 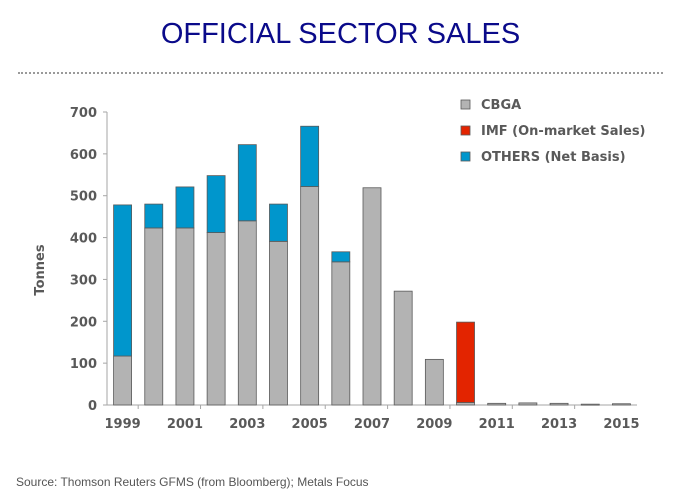 What do you see at coordinates (216, 319) in the screenshot?
I see `bar-cbga-2002` at bounding box center [216, 319].